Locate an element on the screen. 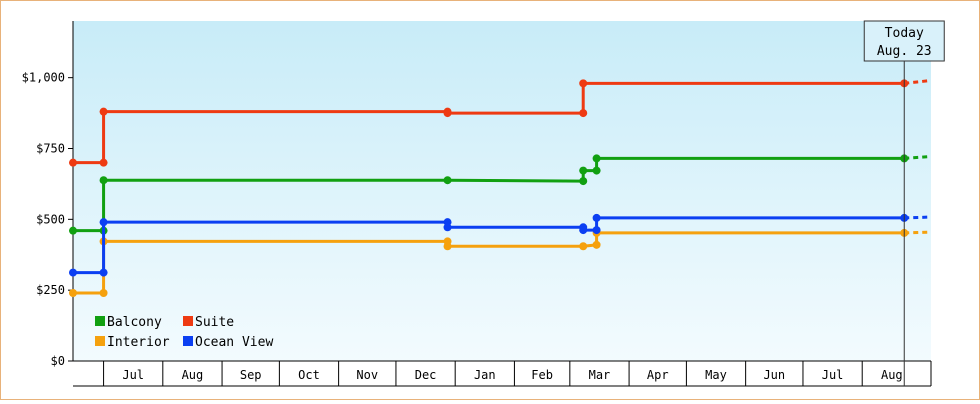 This screenshot has height=404, width=980. series-ocean-view is located at coordinates (500, 245).